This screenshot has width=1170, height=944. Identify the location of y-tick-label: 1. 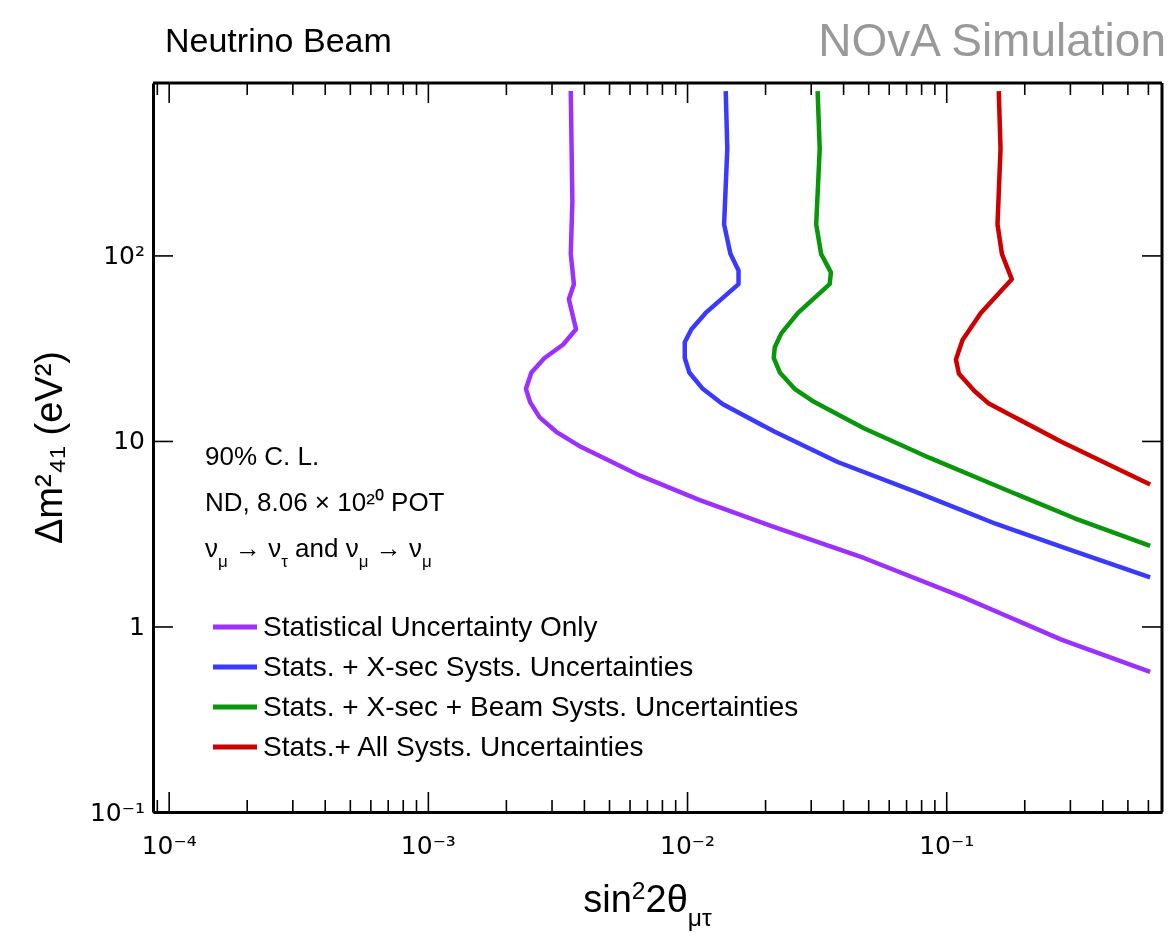
(137, 626).